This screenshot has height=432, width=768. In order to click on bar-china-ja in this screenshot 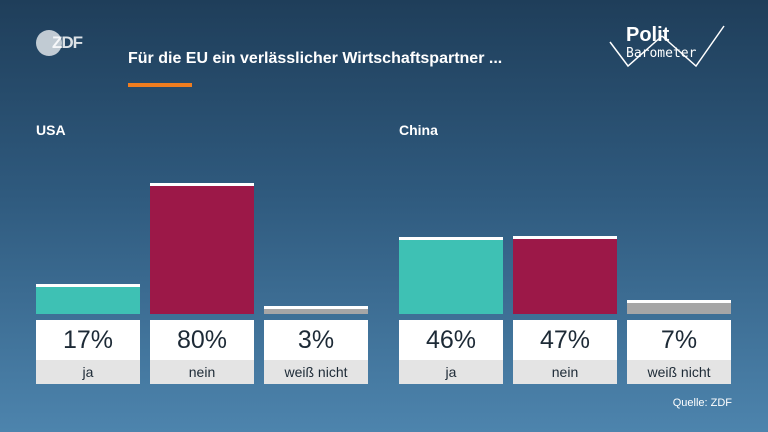, I will do `click(451, 275)`.